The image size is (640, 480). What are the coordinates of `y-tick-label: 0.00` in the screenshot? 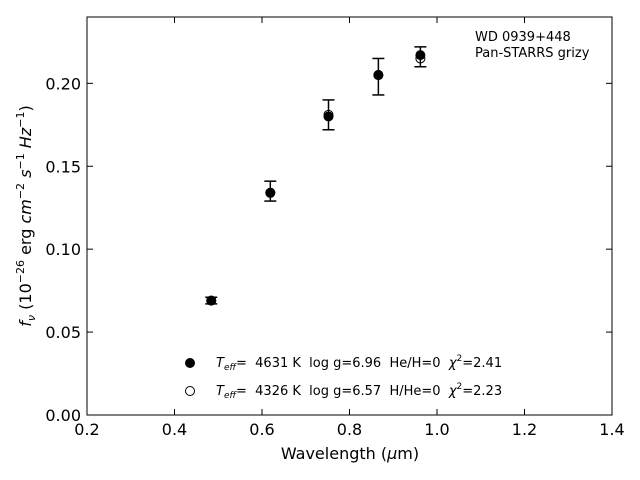 It's located at (63, 415).